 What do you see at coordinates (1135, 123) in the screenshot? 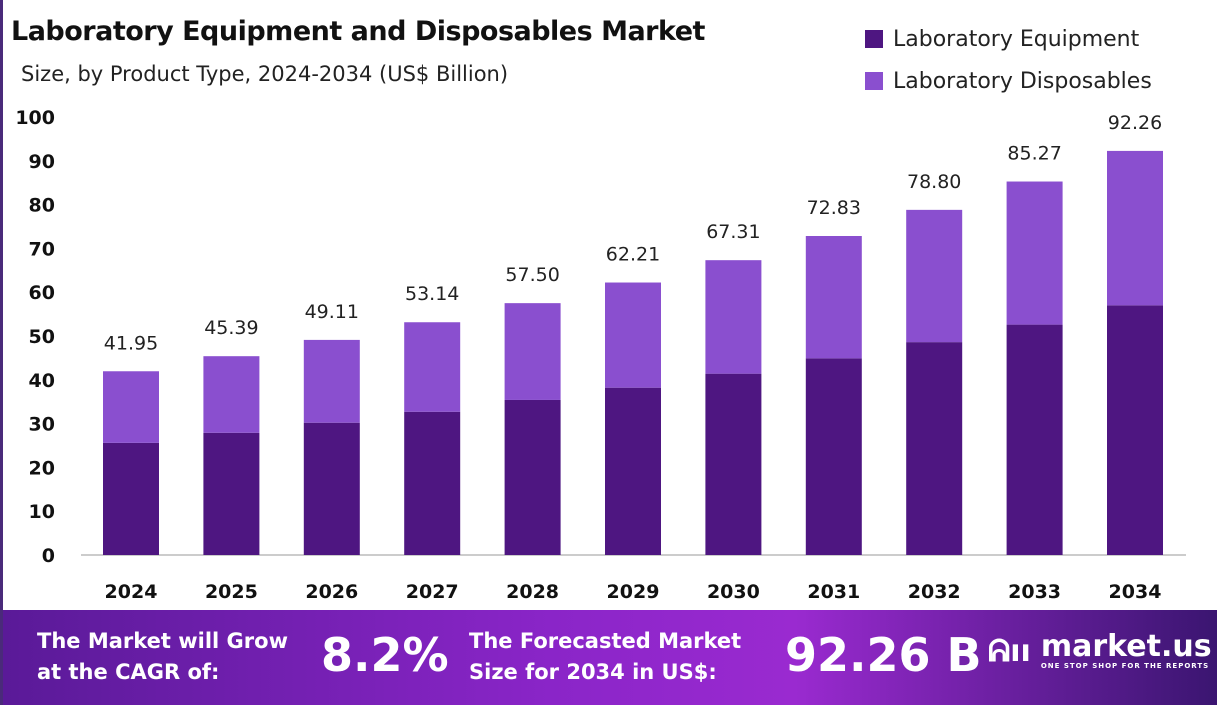
I see `data-label-total: 92.26` at bounding box center [1135, 123].